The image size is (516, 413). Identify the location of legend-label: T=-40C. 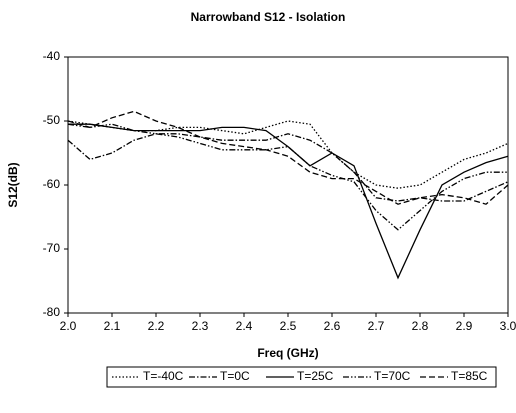
(163, 376).